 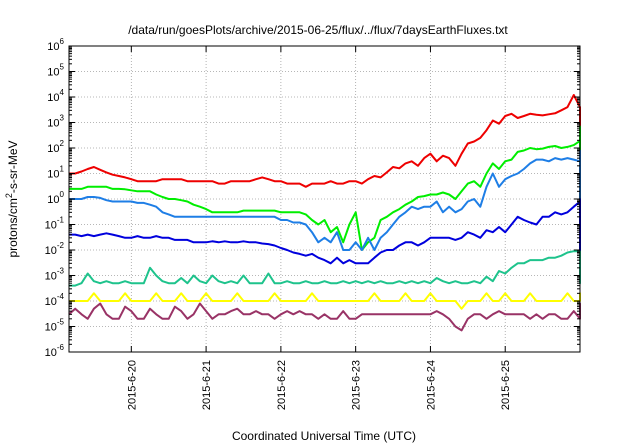 What do you see at coordinates (13, 166) in the screenshot?
I see `y-axis-title-part2: -s-sr-MeV` at bounding box center [13, 166].